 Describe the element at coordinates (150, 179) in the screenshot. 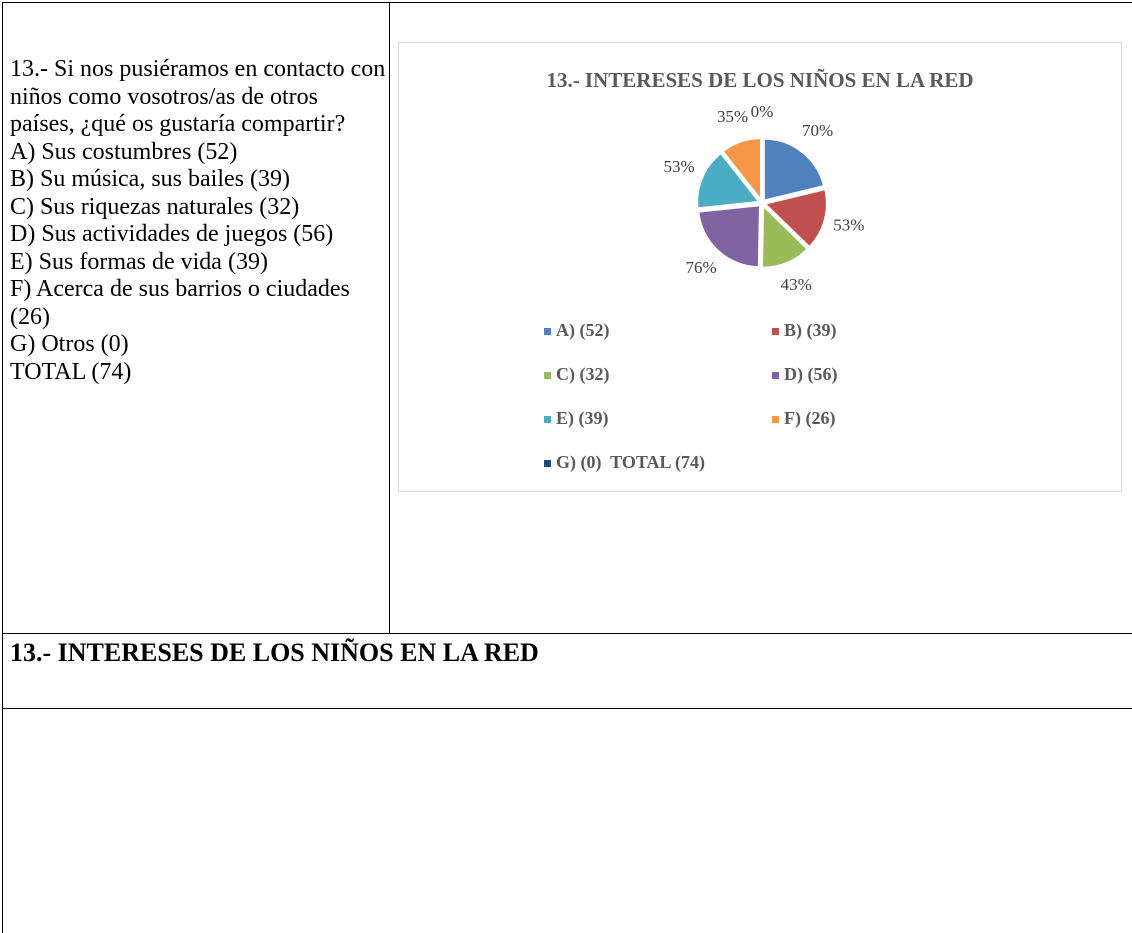

I see `question-line: B) Su música, sus bailes (39)` at that location.